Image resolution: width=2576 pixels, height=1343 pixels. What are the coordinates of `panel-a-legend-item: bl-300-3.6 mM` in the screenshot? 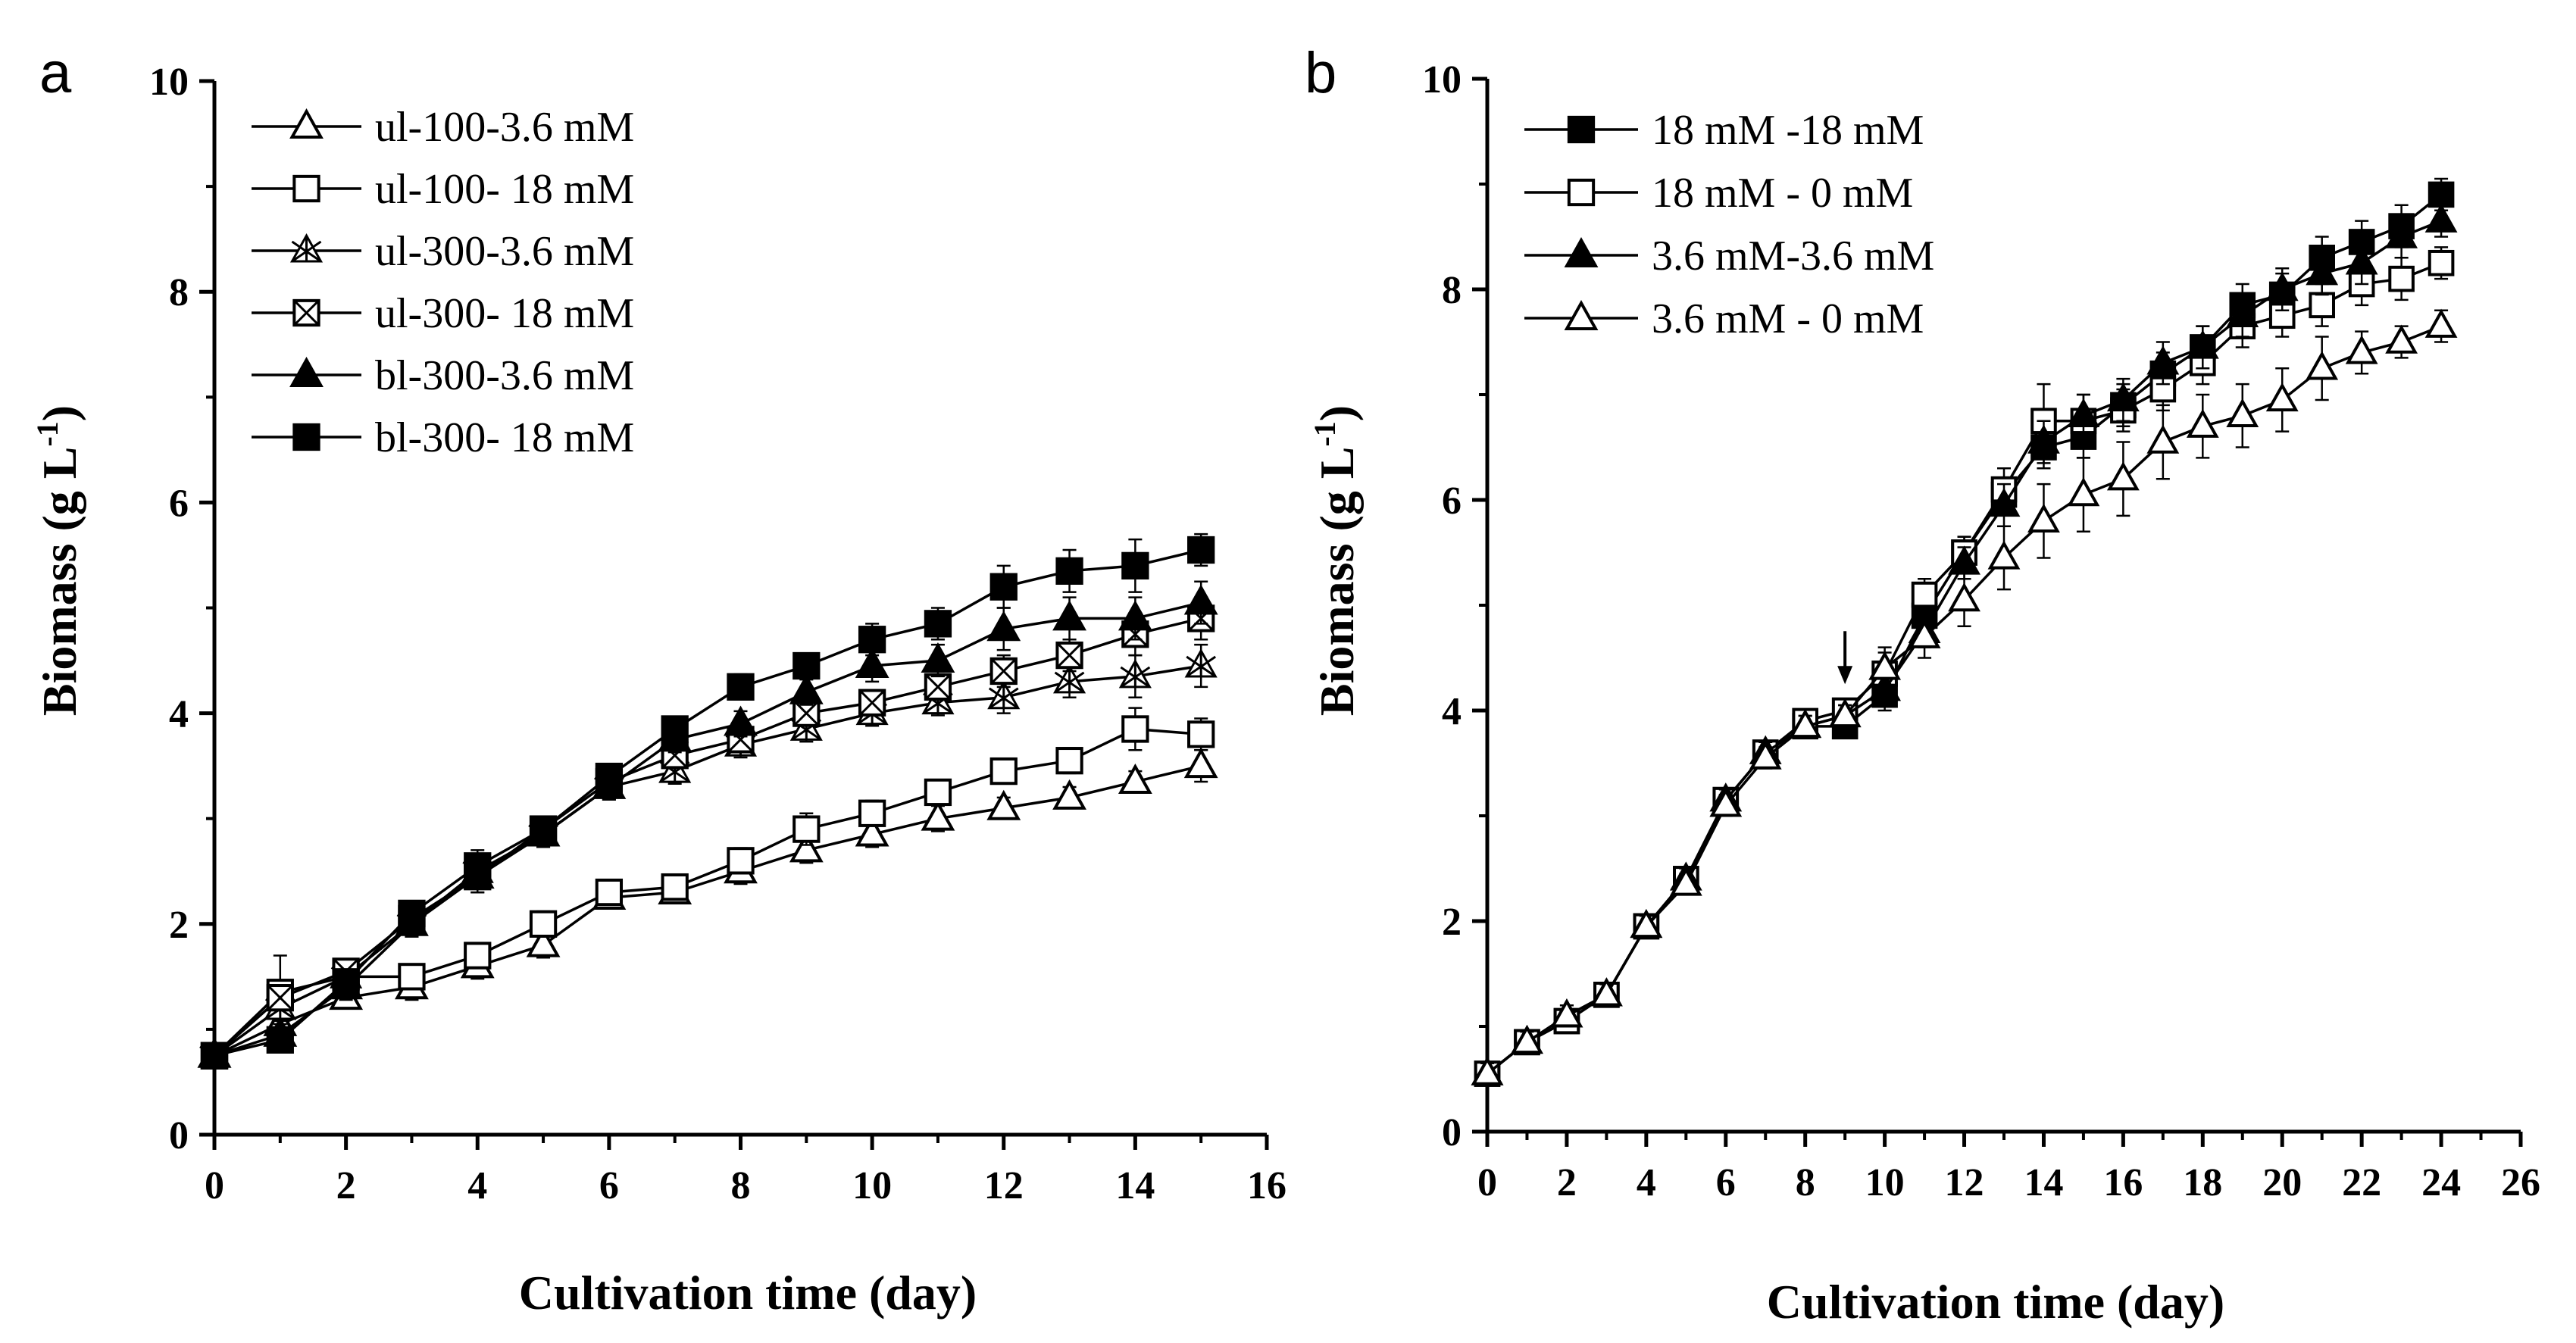 It's located at (443, 375).